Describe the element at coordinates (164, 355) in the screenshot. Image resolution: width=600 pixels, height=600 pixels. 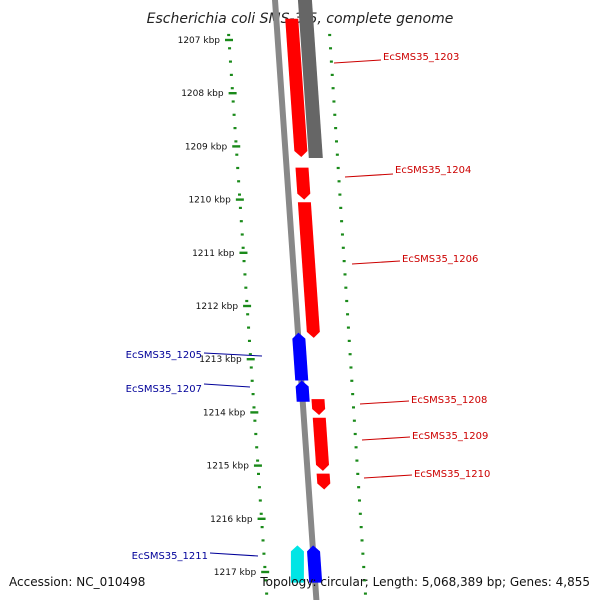
I see `gene-label-EcSMS35_1205: EcSMS35_1205` at that location.